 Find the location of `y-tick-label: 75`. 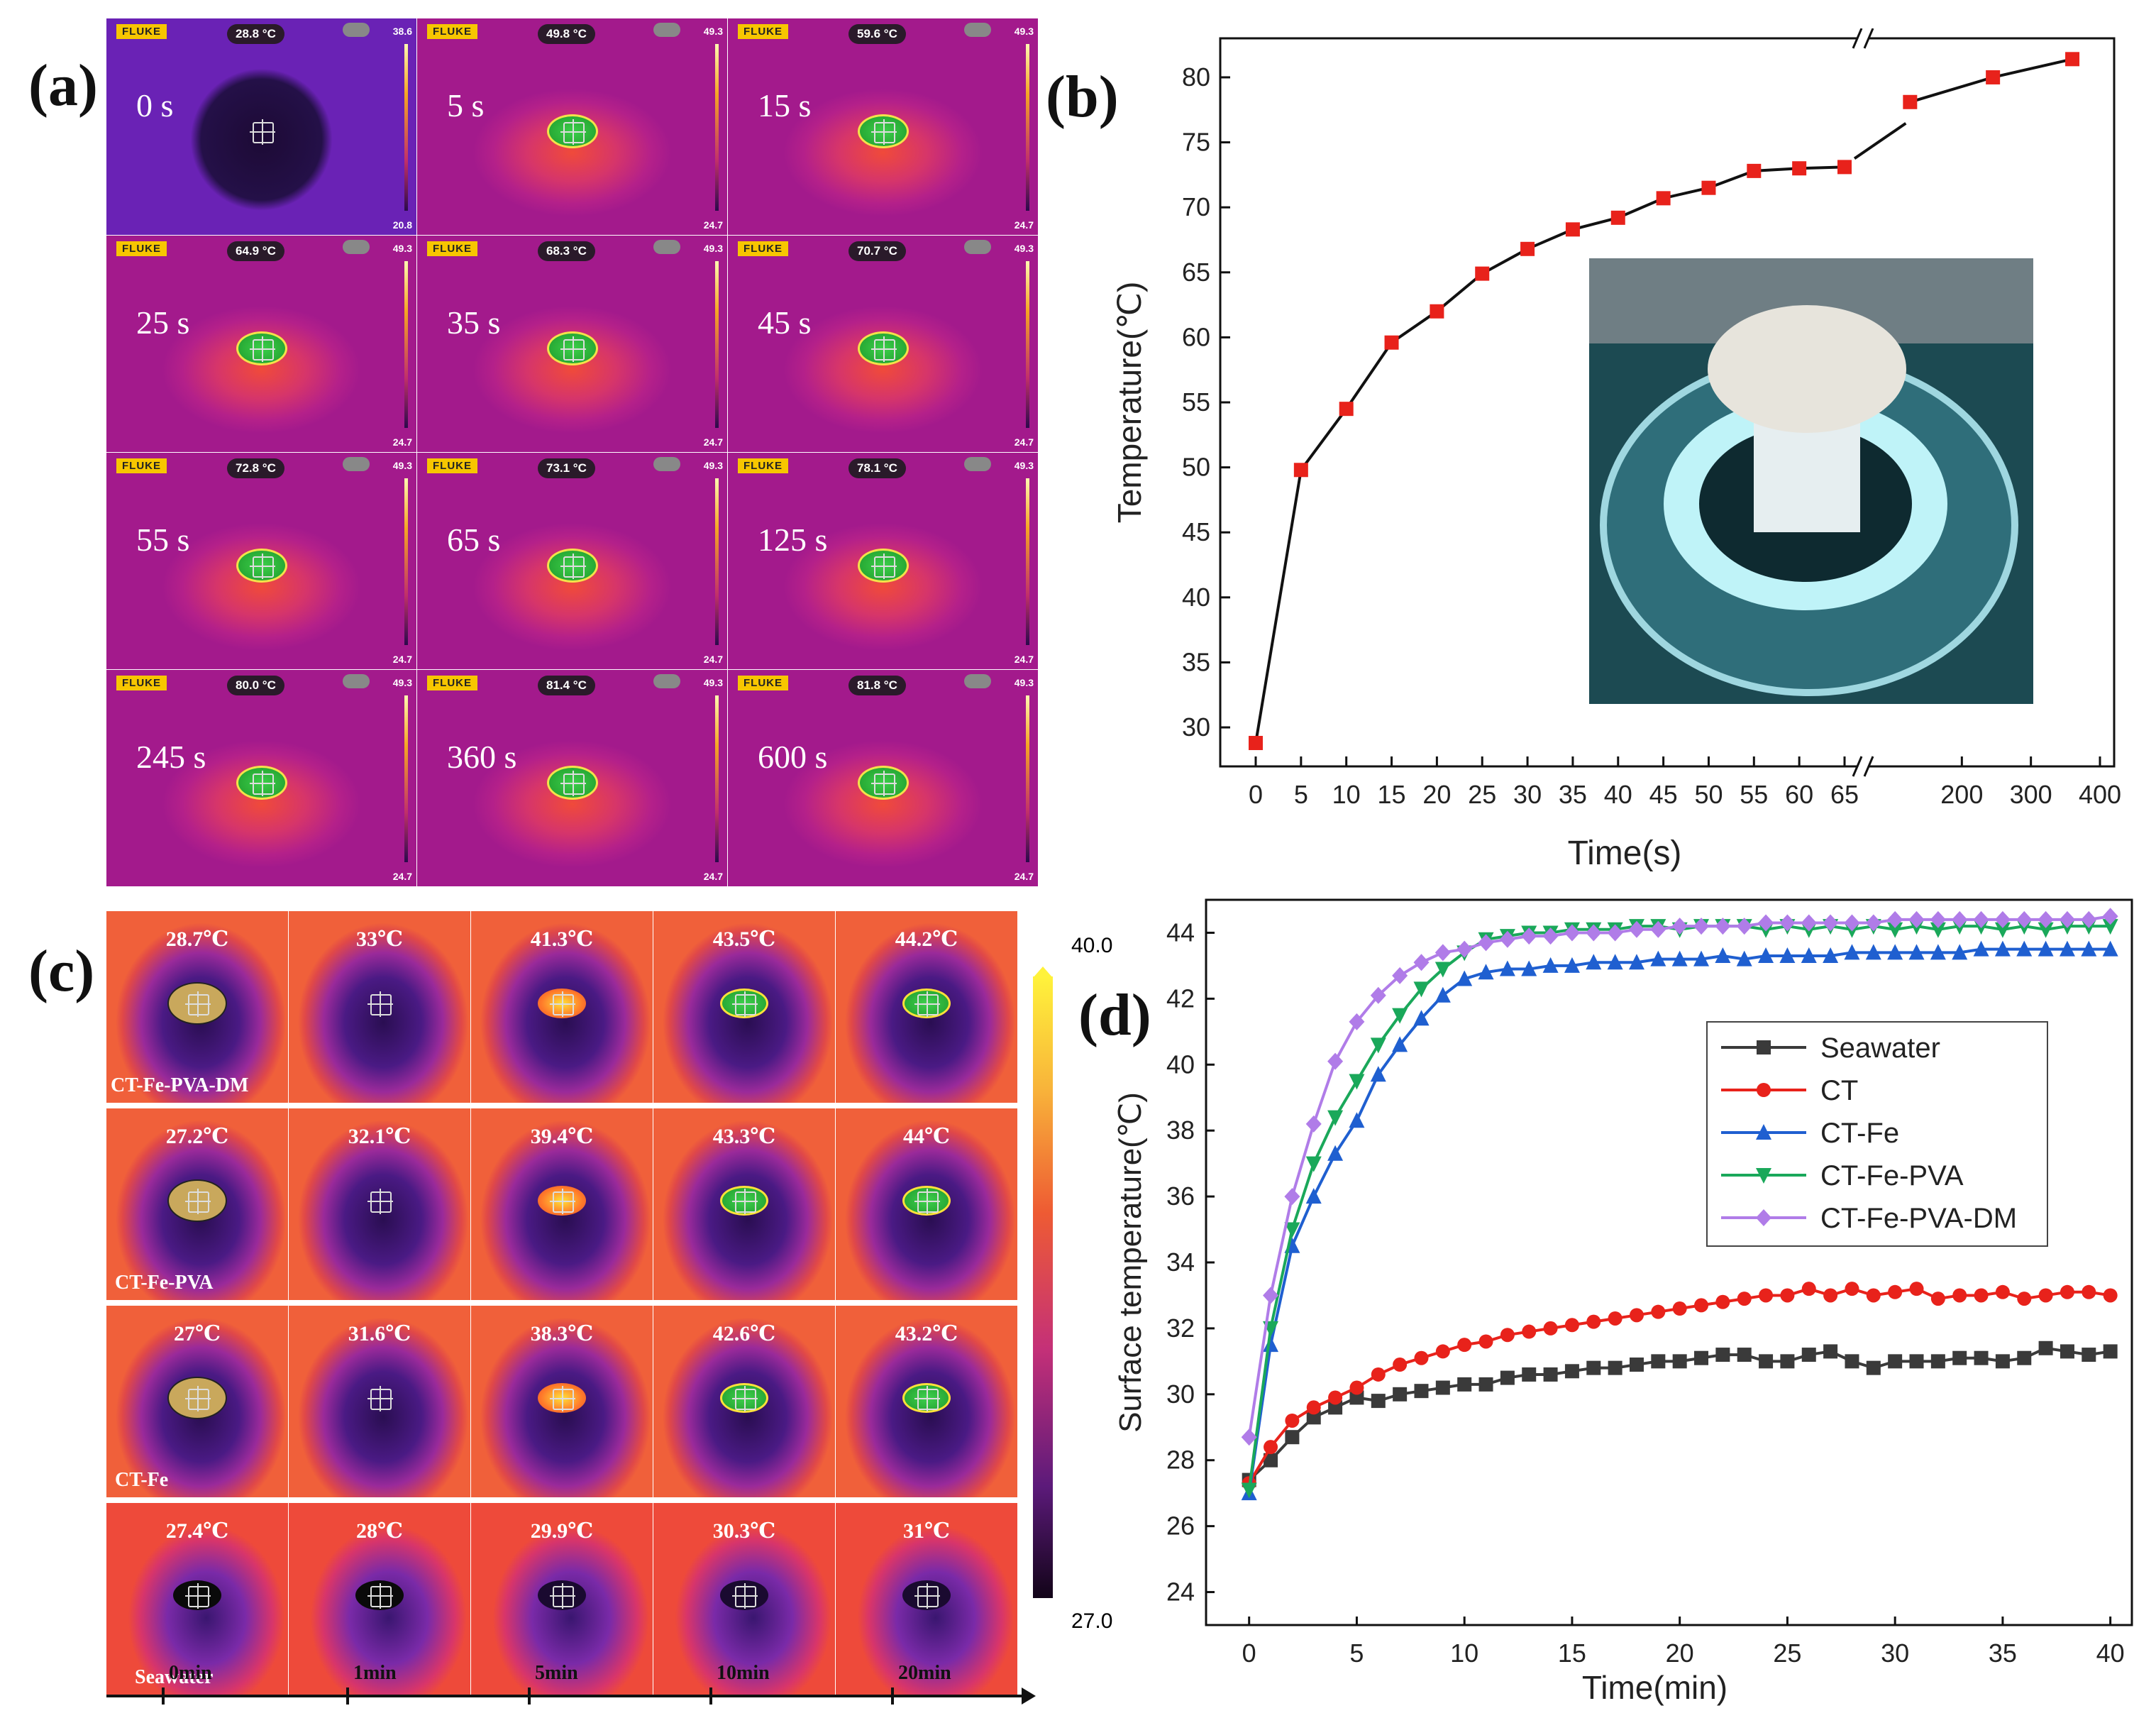

y-tick-label: 75 is located at coordinates (1196, 142).